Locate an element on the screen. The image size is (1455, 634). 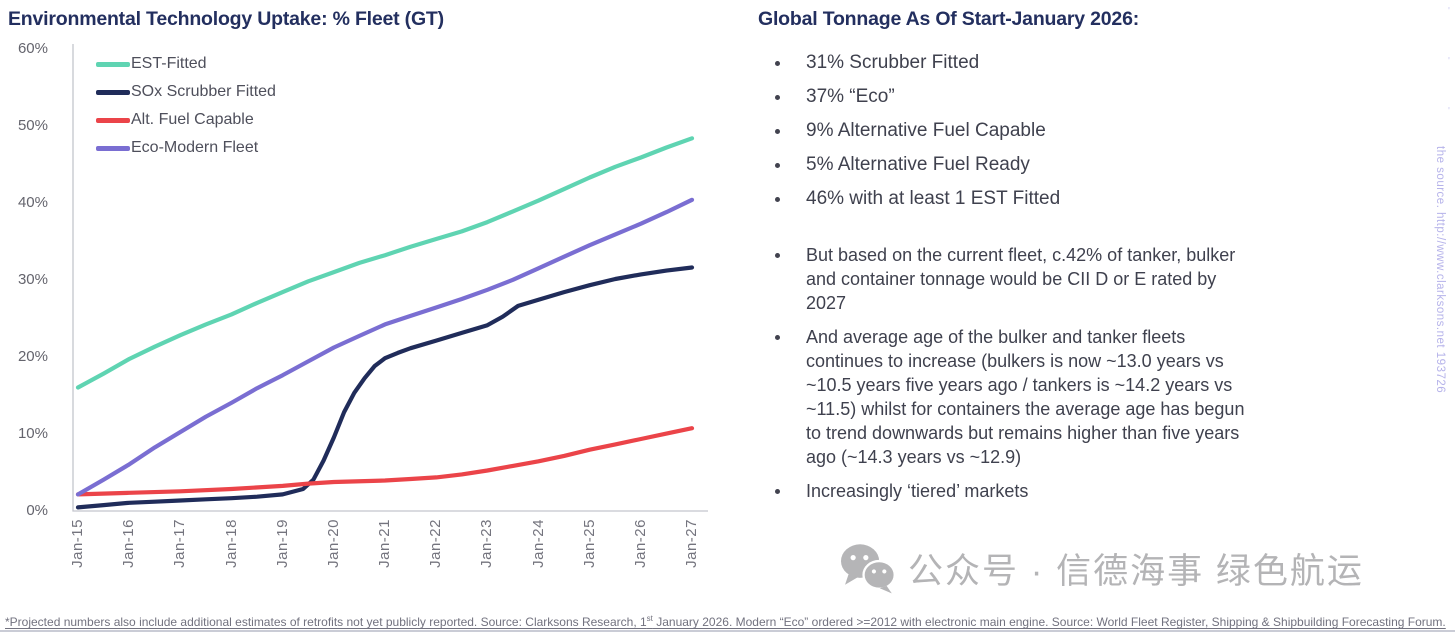
x-axis-label: Jan-25 is located at coordinates (589, 543).